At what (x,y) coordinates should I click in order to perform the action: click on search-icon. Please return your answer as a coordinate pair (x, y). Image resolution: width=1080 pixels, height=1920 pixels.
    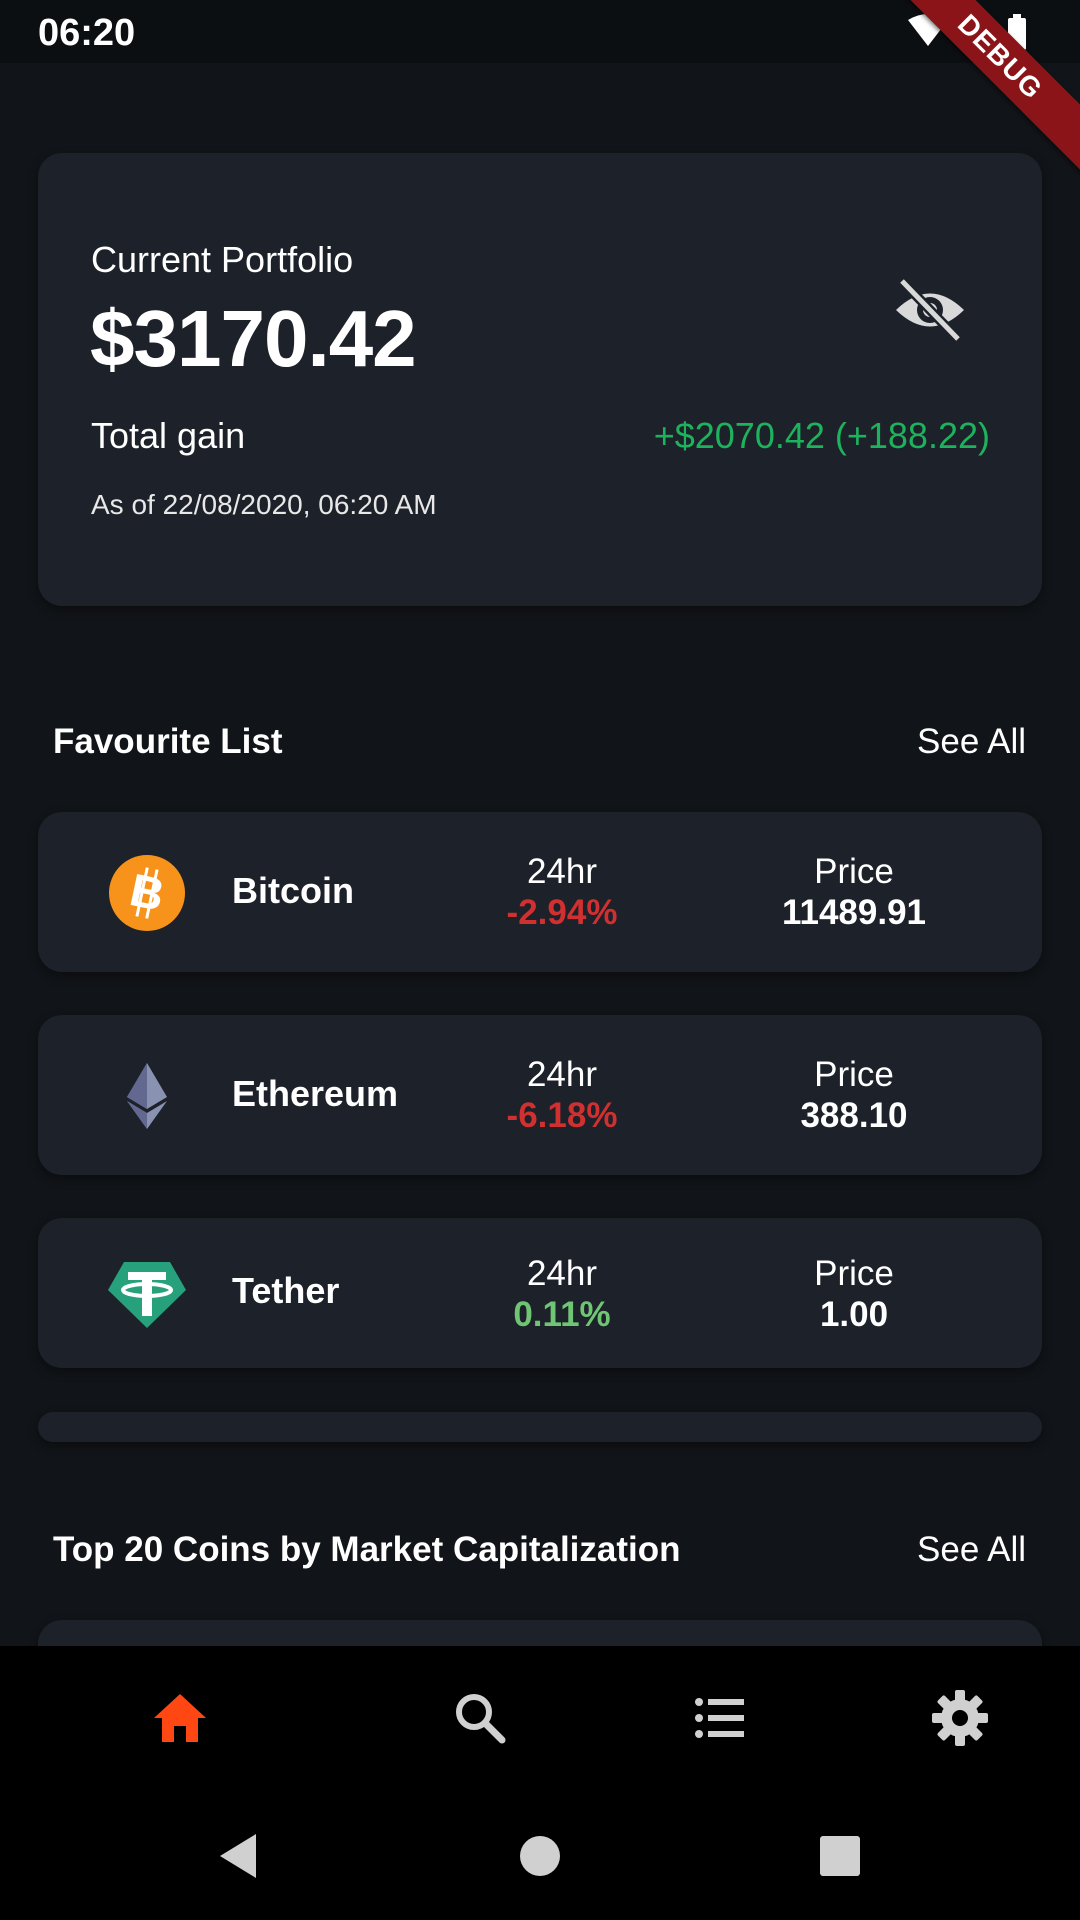
    Looking at the image, I should click on (480, 1718).